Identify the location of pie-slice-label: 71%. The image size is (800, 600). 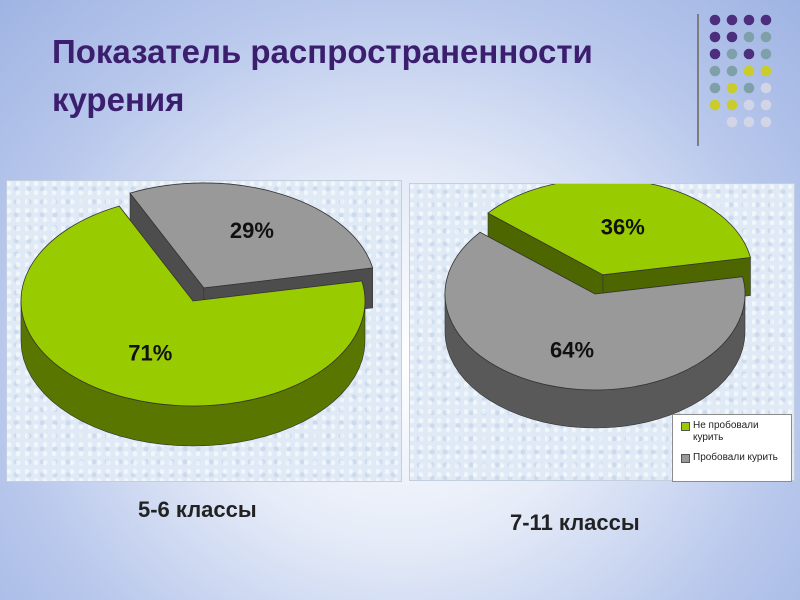
(150, 353).